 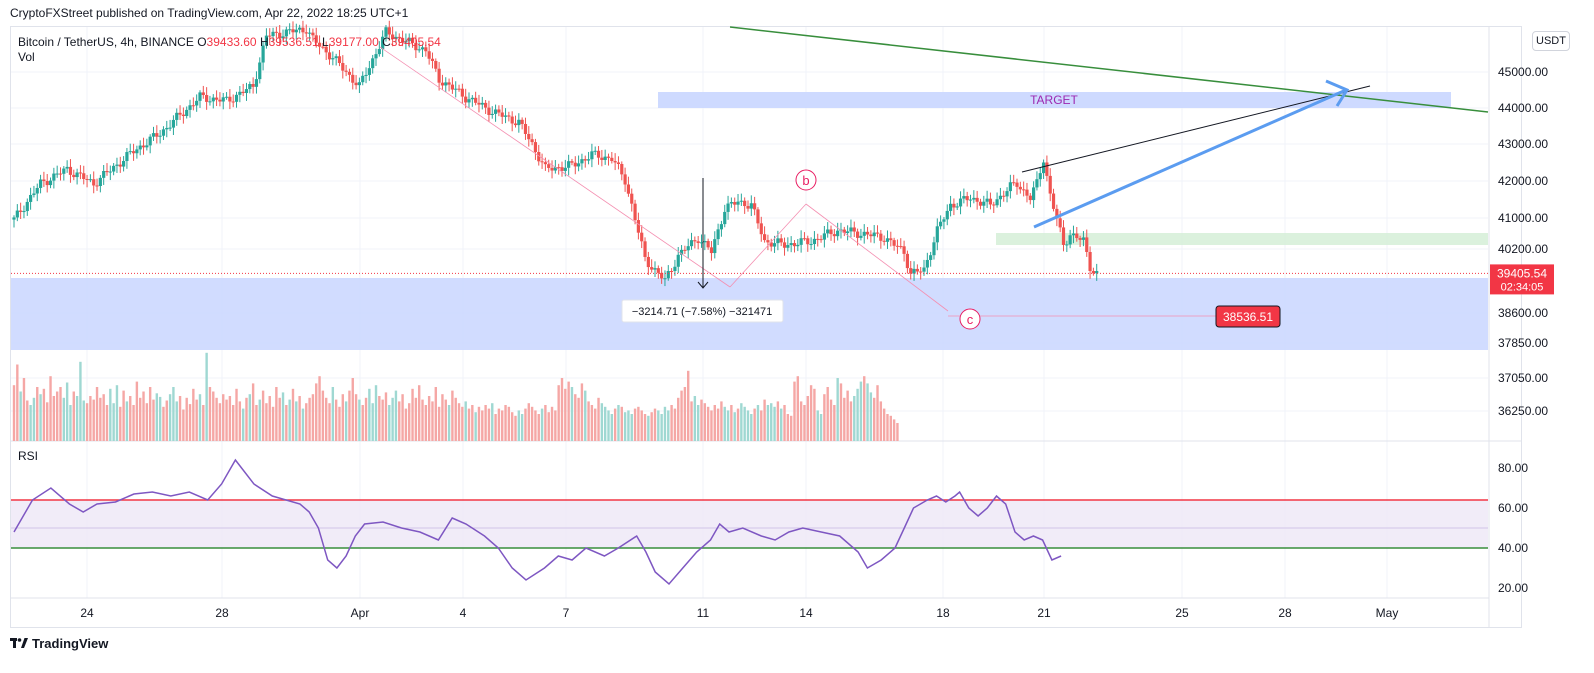 What do you see at coordinates (1523, 72) in the screenshot?
I see `price-tick-label: 45000.00` at bounding box center [1523, 72].